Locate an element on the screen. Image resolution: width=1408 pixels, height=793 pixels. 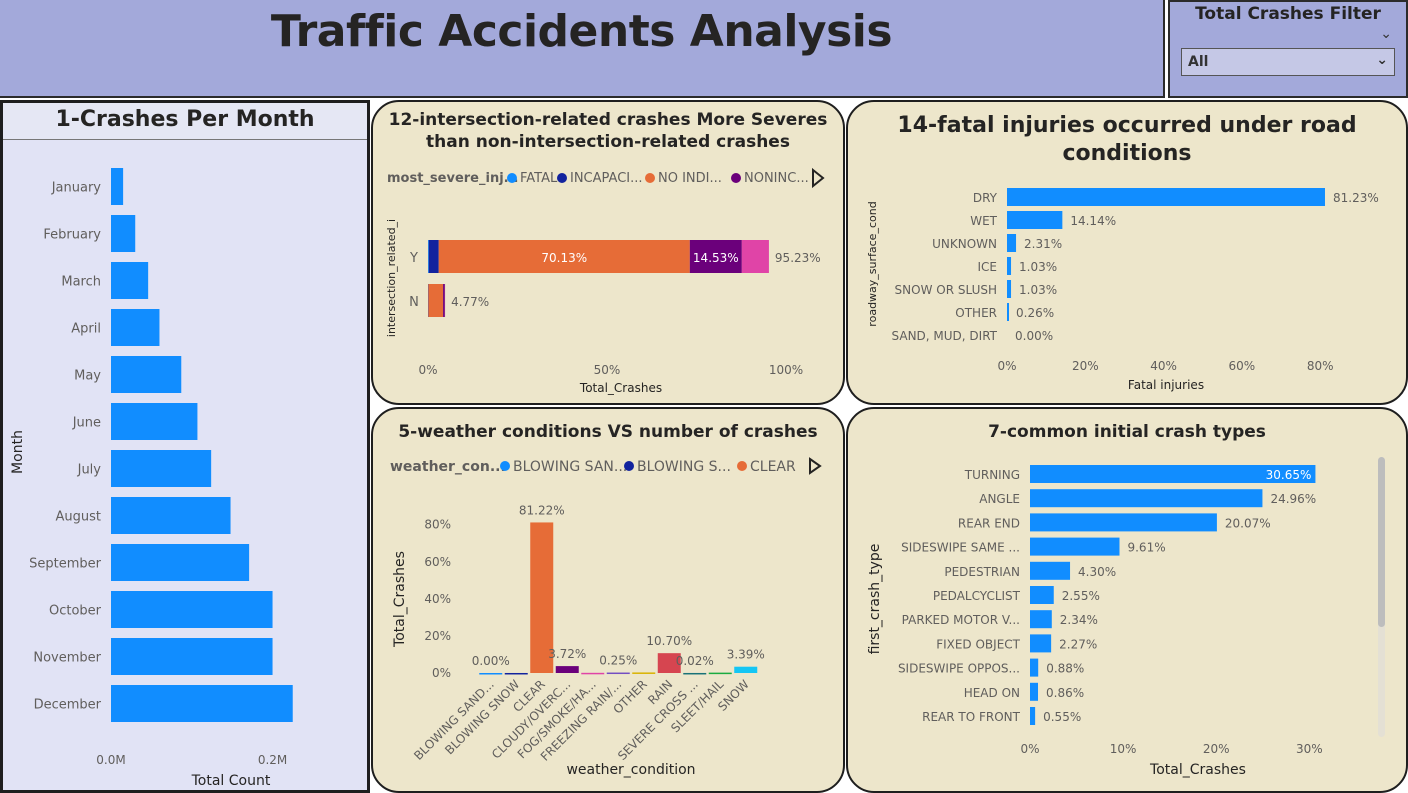
data-label: 30.65% is located at coordinates (1289, 475).